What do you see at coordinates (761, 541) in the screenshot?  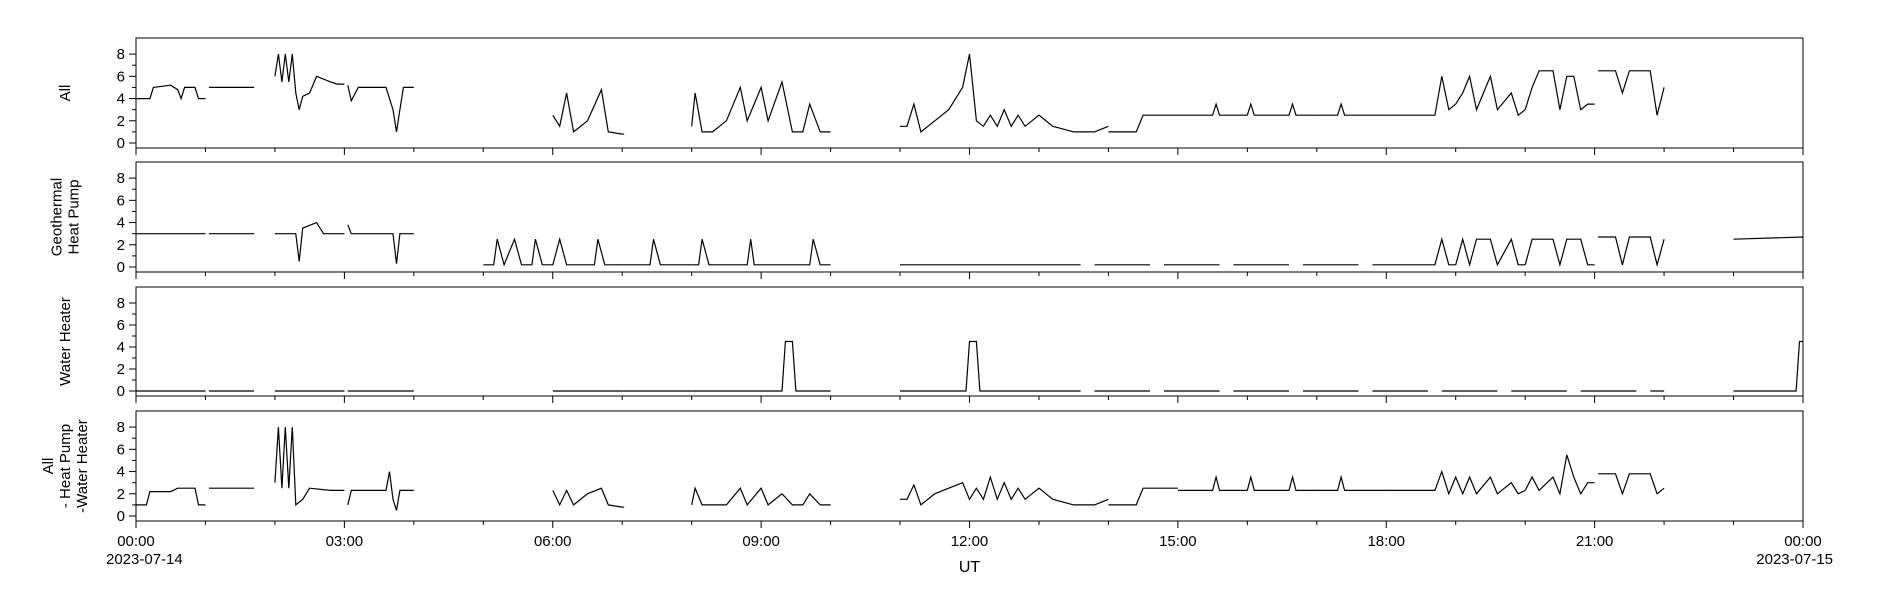 I see `x-tick-label: 09:00` at bounding box center [761, 541].